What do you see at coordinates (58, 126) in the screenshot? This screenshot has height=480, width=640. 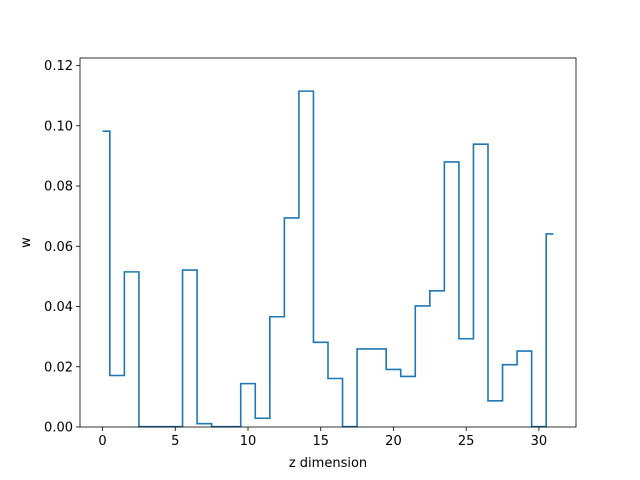 I see `y-tick-label: 0.10` at bounding box center [58, 126].